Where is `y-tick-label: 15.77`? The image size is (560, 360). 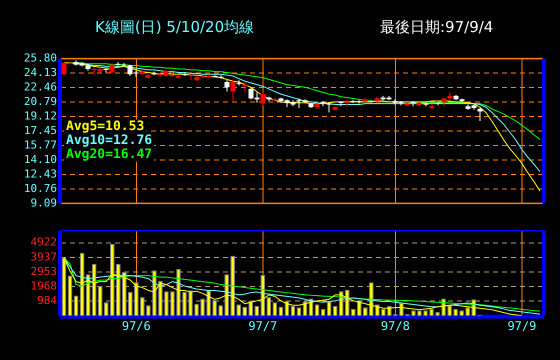 y-tick-label: 15.77 is located at coordinates (40, 145).